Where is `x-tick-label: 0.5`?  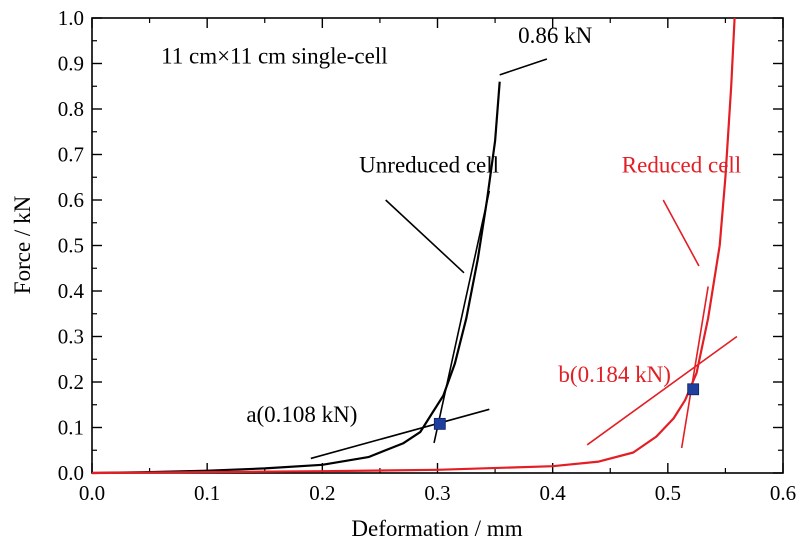
x-tick-label: 0.5 is located at coordinates (668, 493).